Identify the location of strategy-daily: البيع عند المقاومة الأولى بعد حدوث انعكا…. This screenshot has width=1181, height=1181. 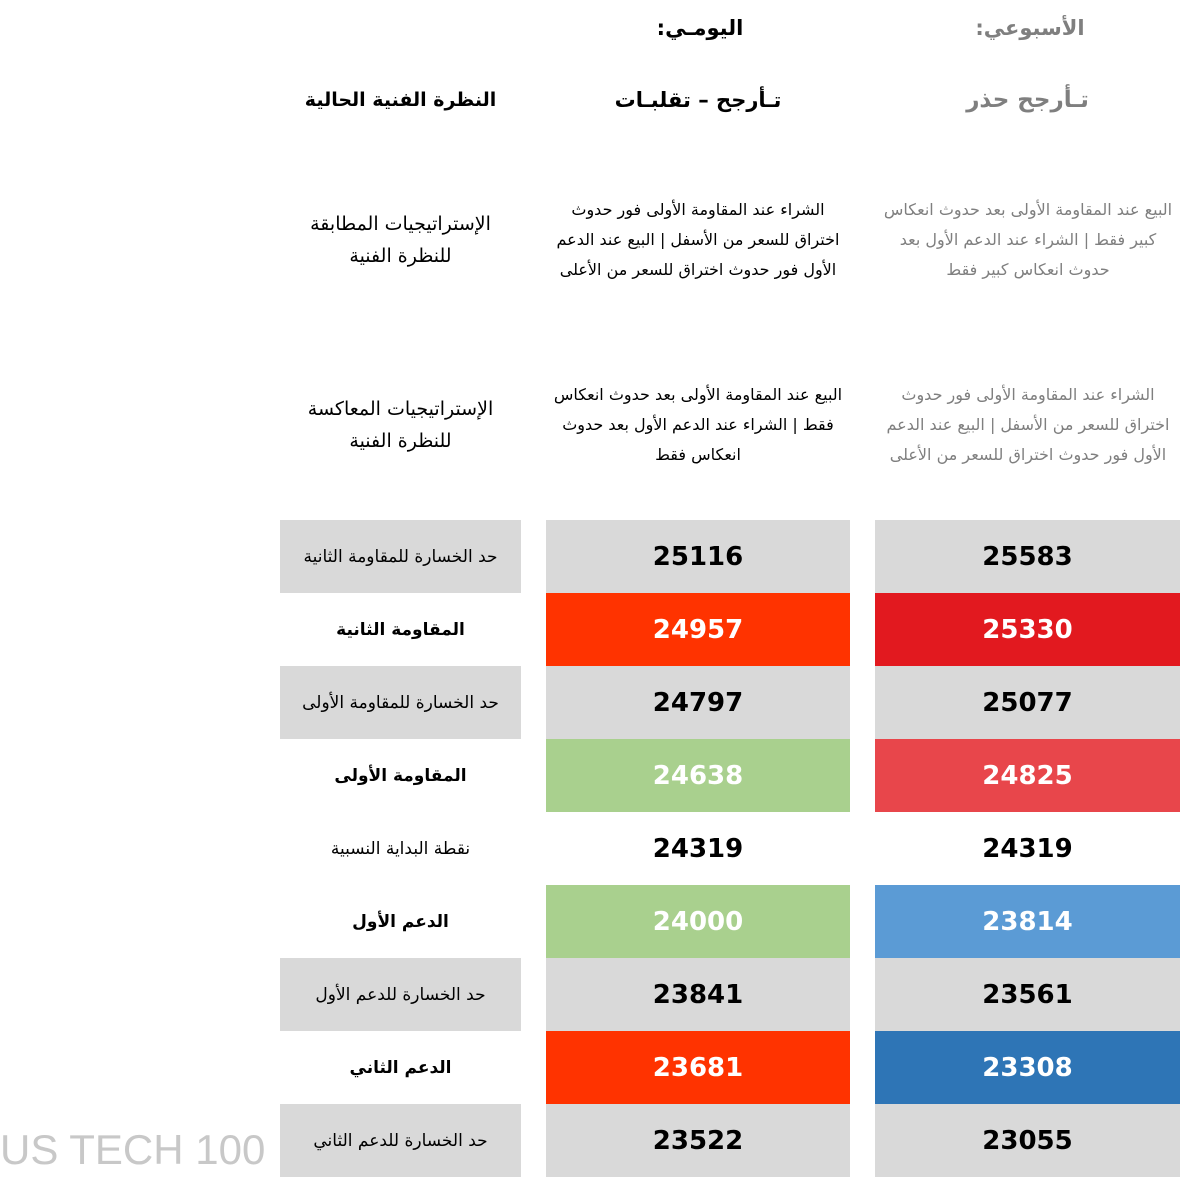
(698, 424).